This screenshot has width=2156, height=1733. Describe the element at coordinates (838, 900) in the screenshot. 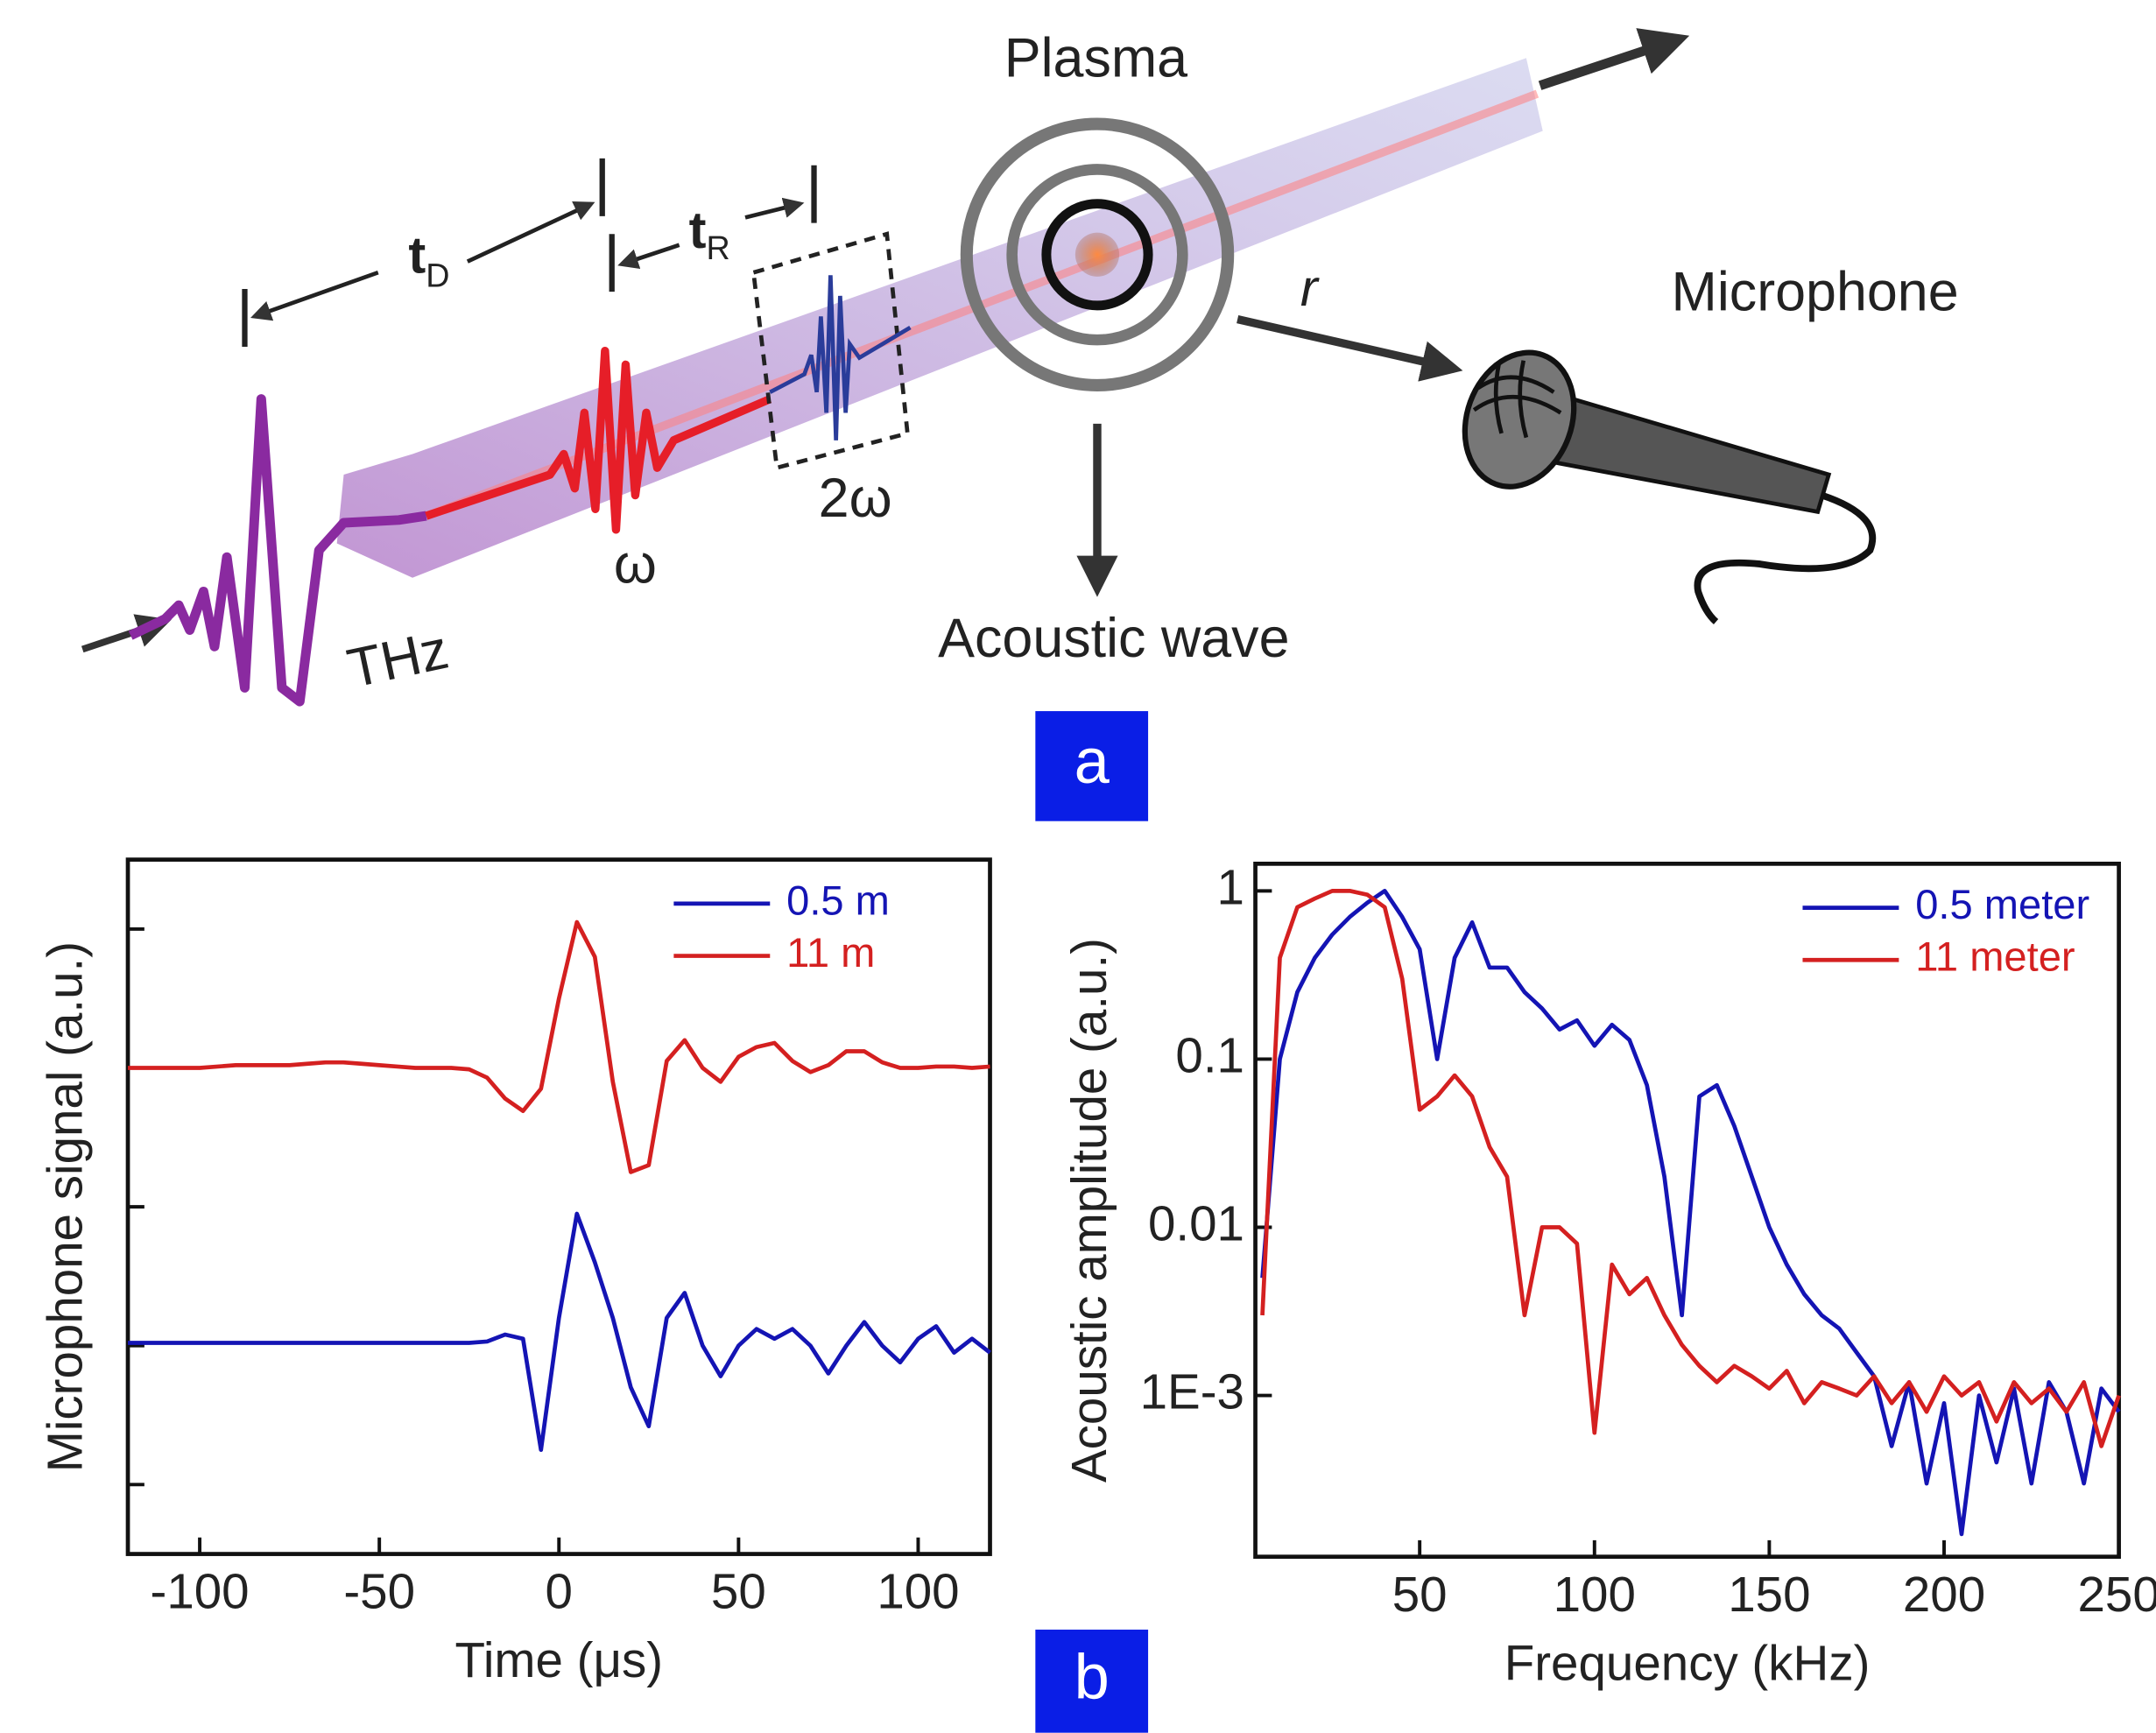

I see `legend-label: 0.5 m` at that location.